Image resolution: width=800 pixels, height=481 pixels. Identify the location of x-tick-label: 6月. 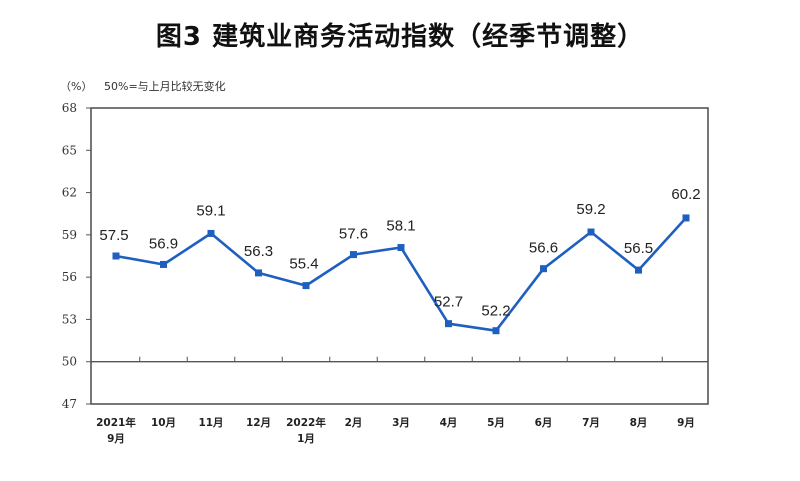
(544, 423).